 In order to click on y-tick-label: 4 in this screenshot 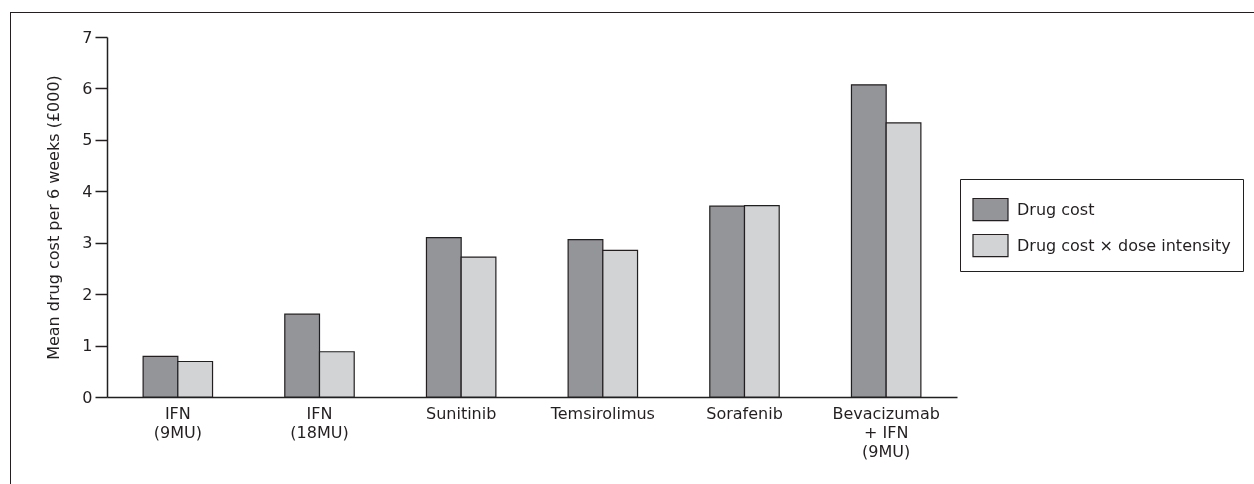, I will do `click(87, 191)`.